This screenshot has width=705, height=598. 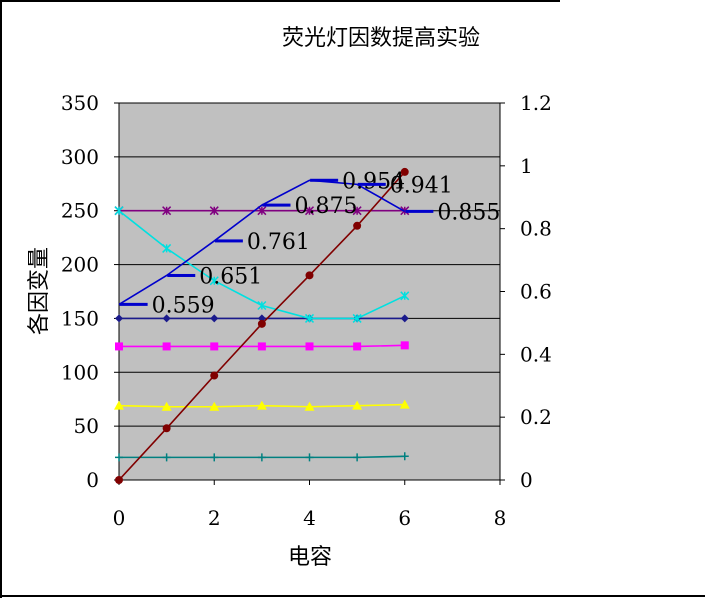 I want to click on y-right-tick-label: 1, so click(x=526, y=166).